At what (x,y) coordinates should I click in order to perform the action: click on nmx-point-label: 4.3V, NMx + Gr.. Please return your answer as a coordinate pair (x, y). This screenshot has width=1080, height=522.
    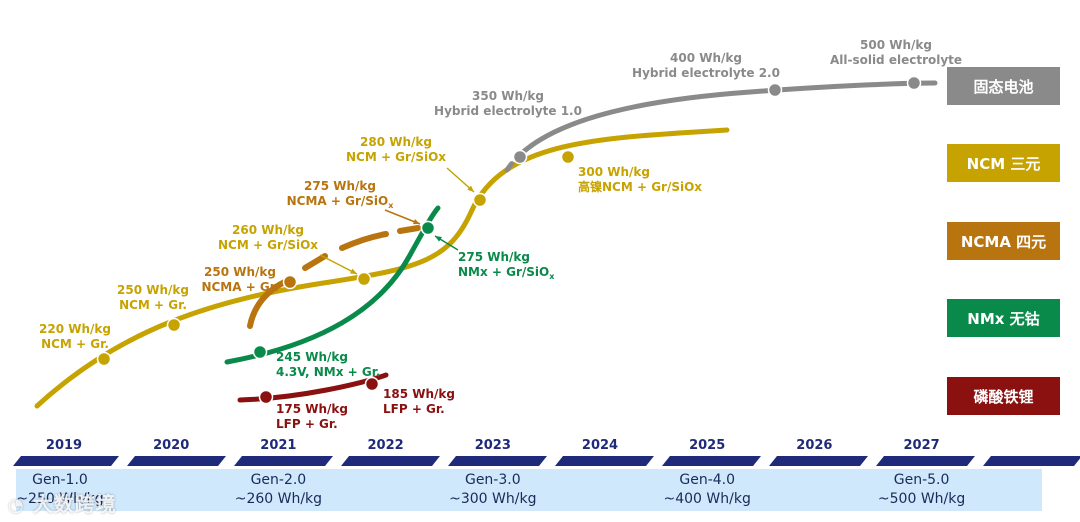
    Looking at the image, I should click on (328, 372).